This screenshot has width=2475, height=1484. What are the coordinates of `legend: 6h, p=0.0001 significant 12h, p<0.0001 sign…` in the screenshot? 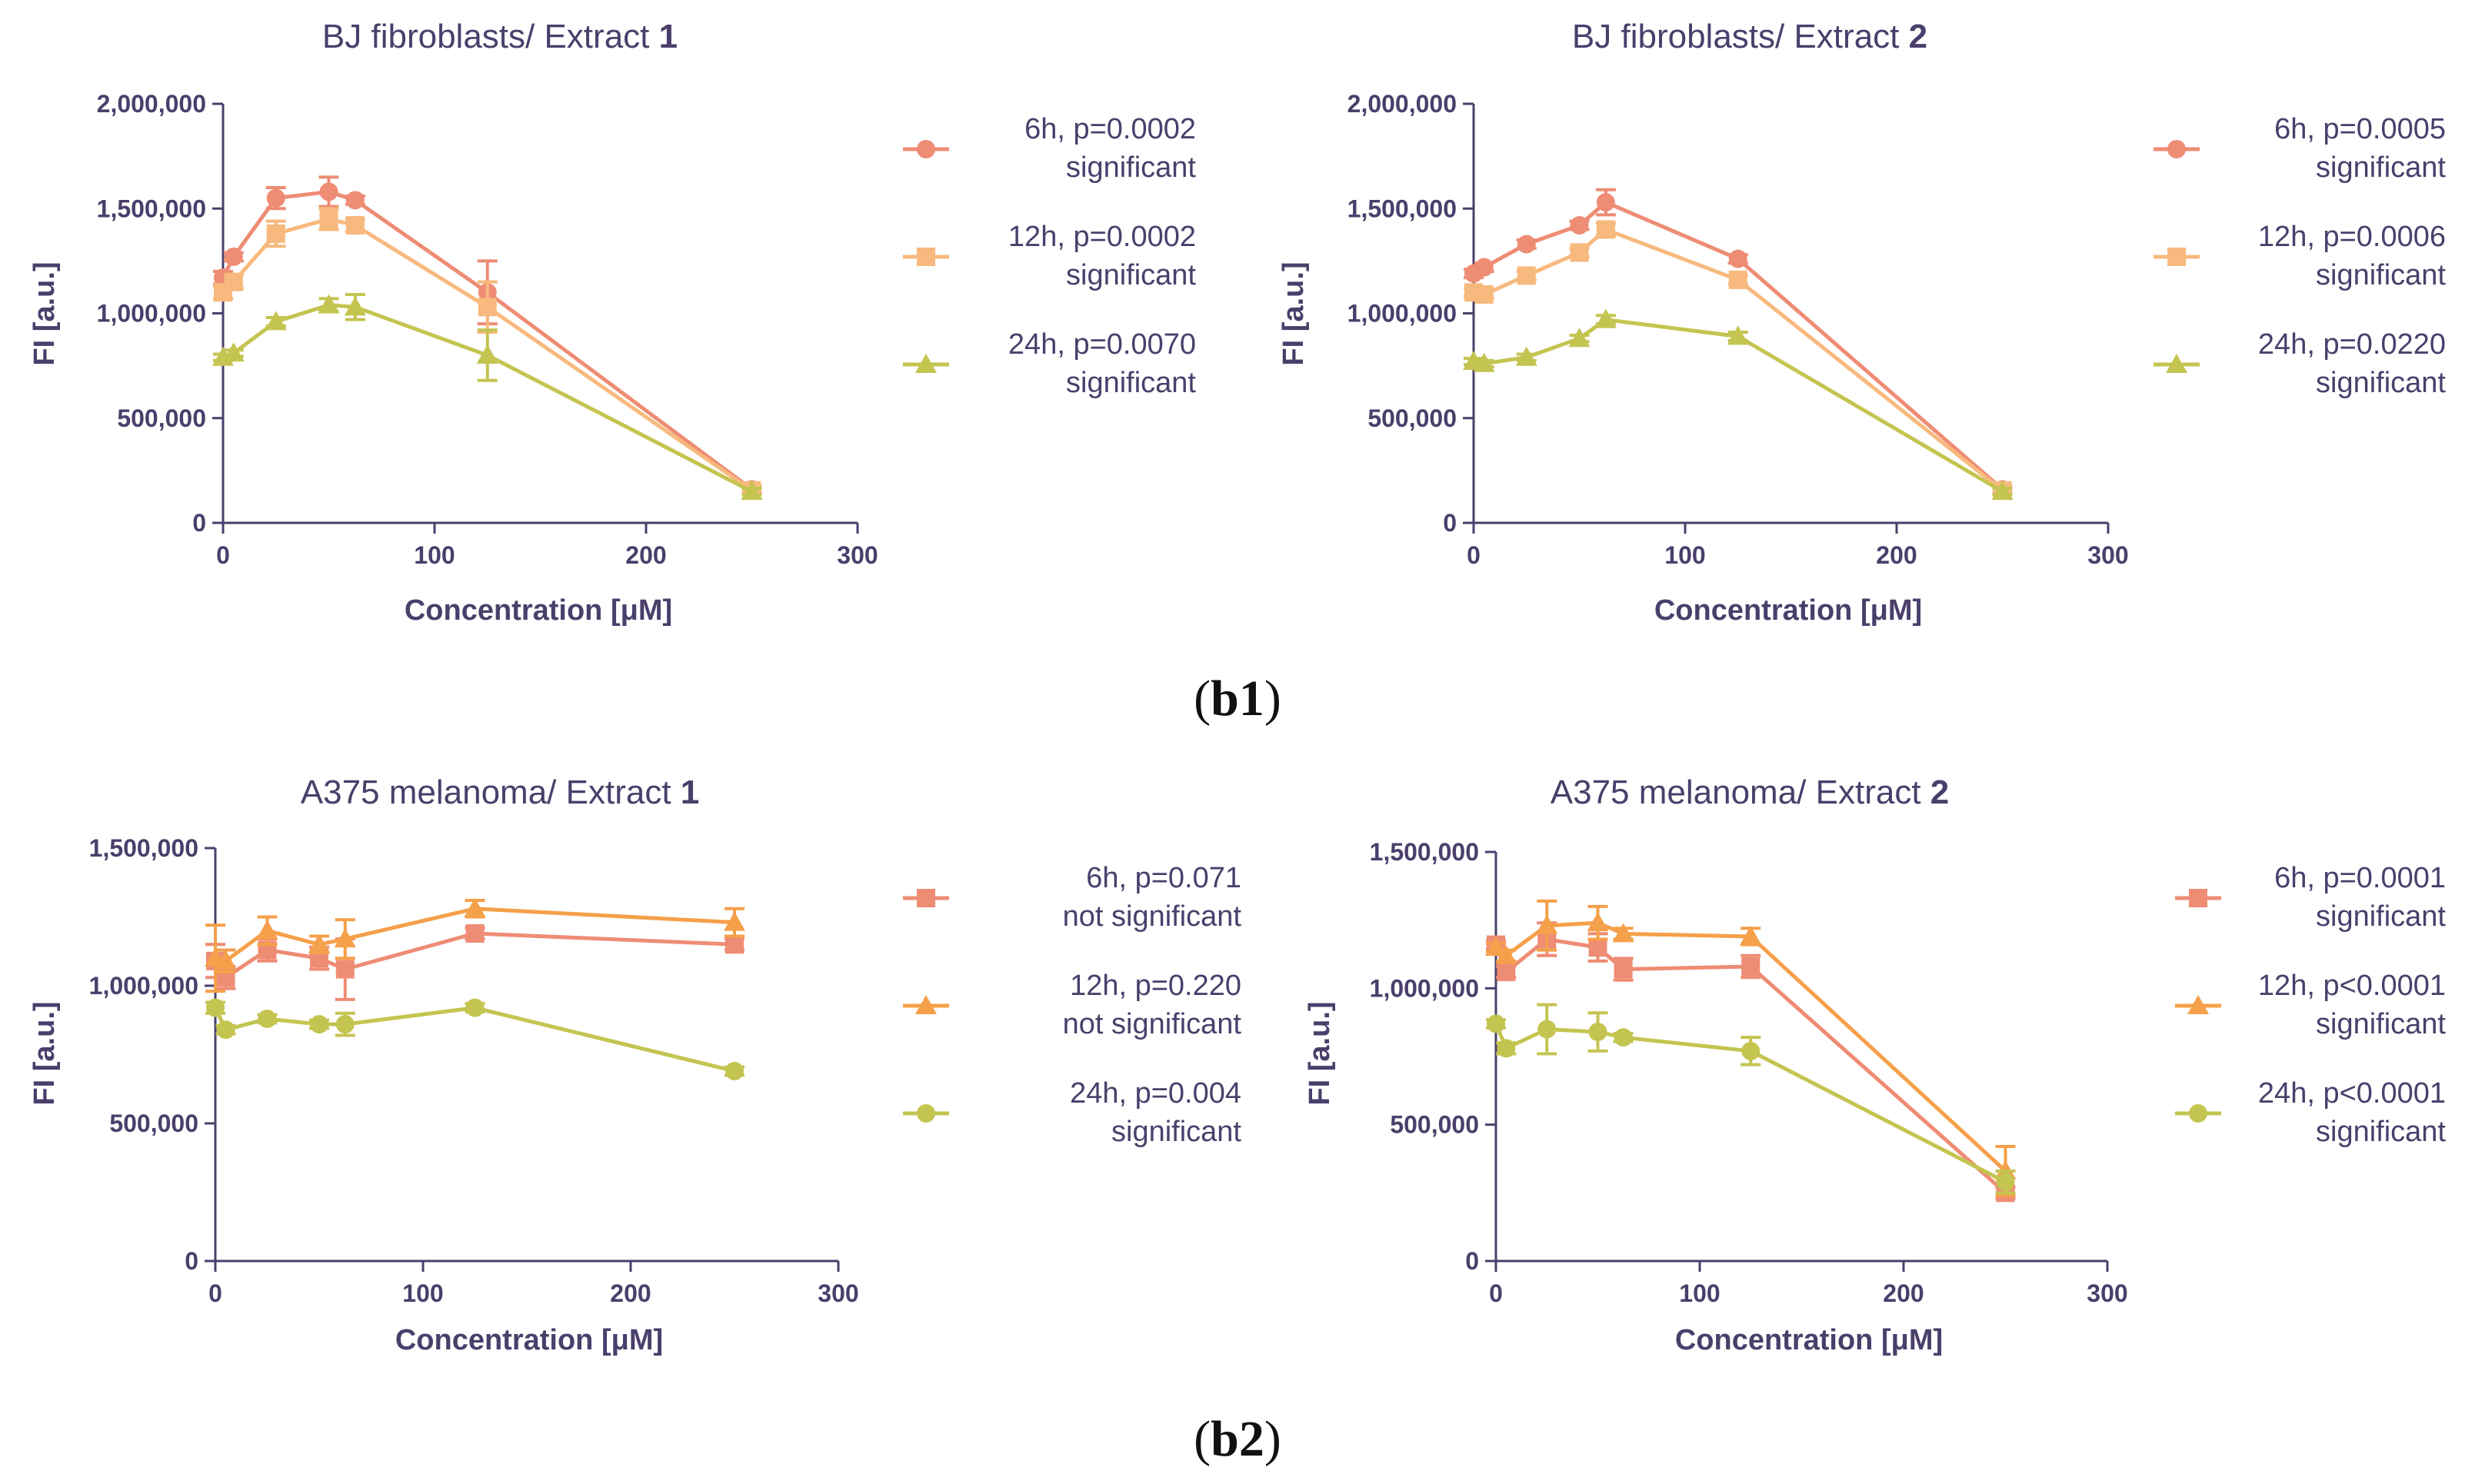 It's located at (2310, 1005).